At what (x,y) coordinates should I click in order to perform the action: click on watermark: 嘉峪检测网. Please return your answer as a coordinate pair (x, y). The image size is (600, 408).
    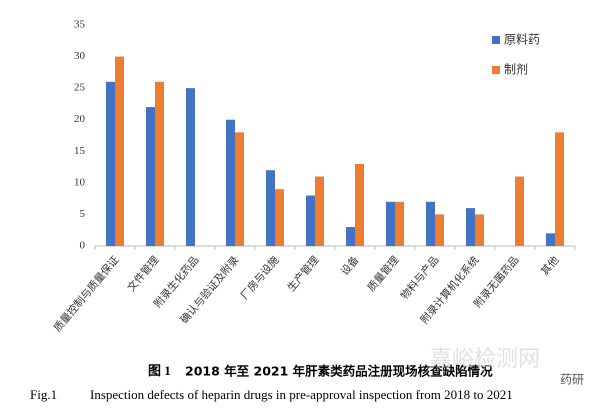
    Looking at the image, I should click on (485, 359).